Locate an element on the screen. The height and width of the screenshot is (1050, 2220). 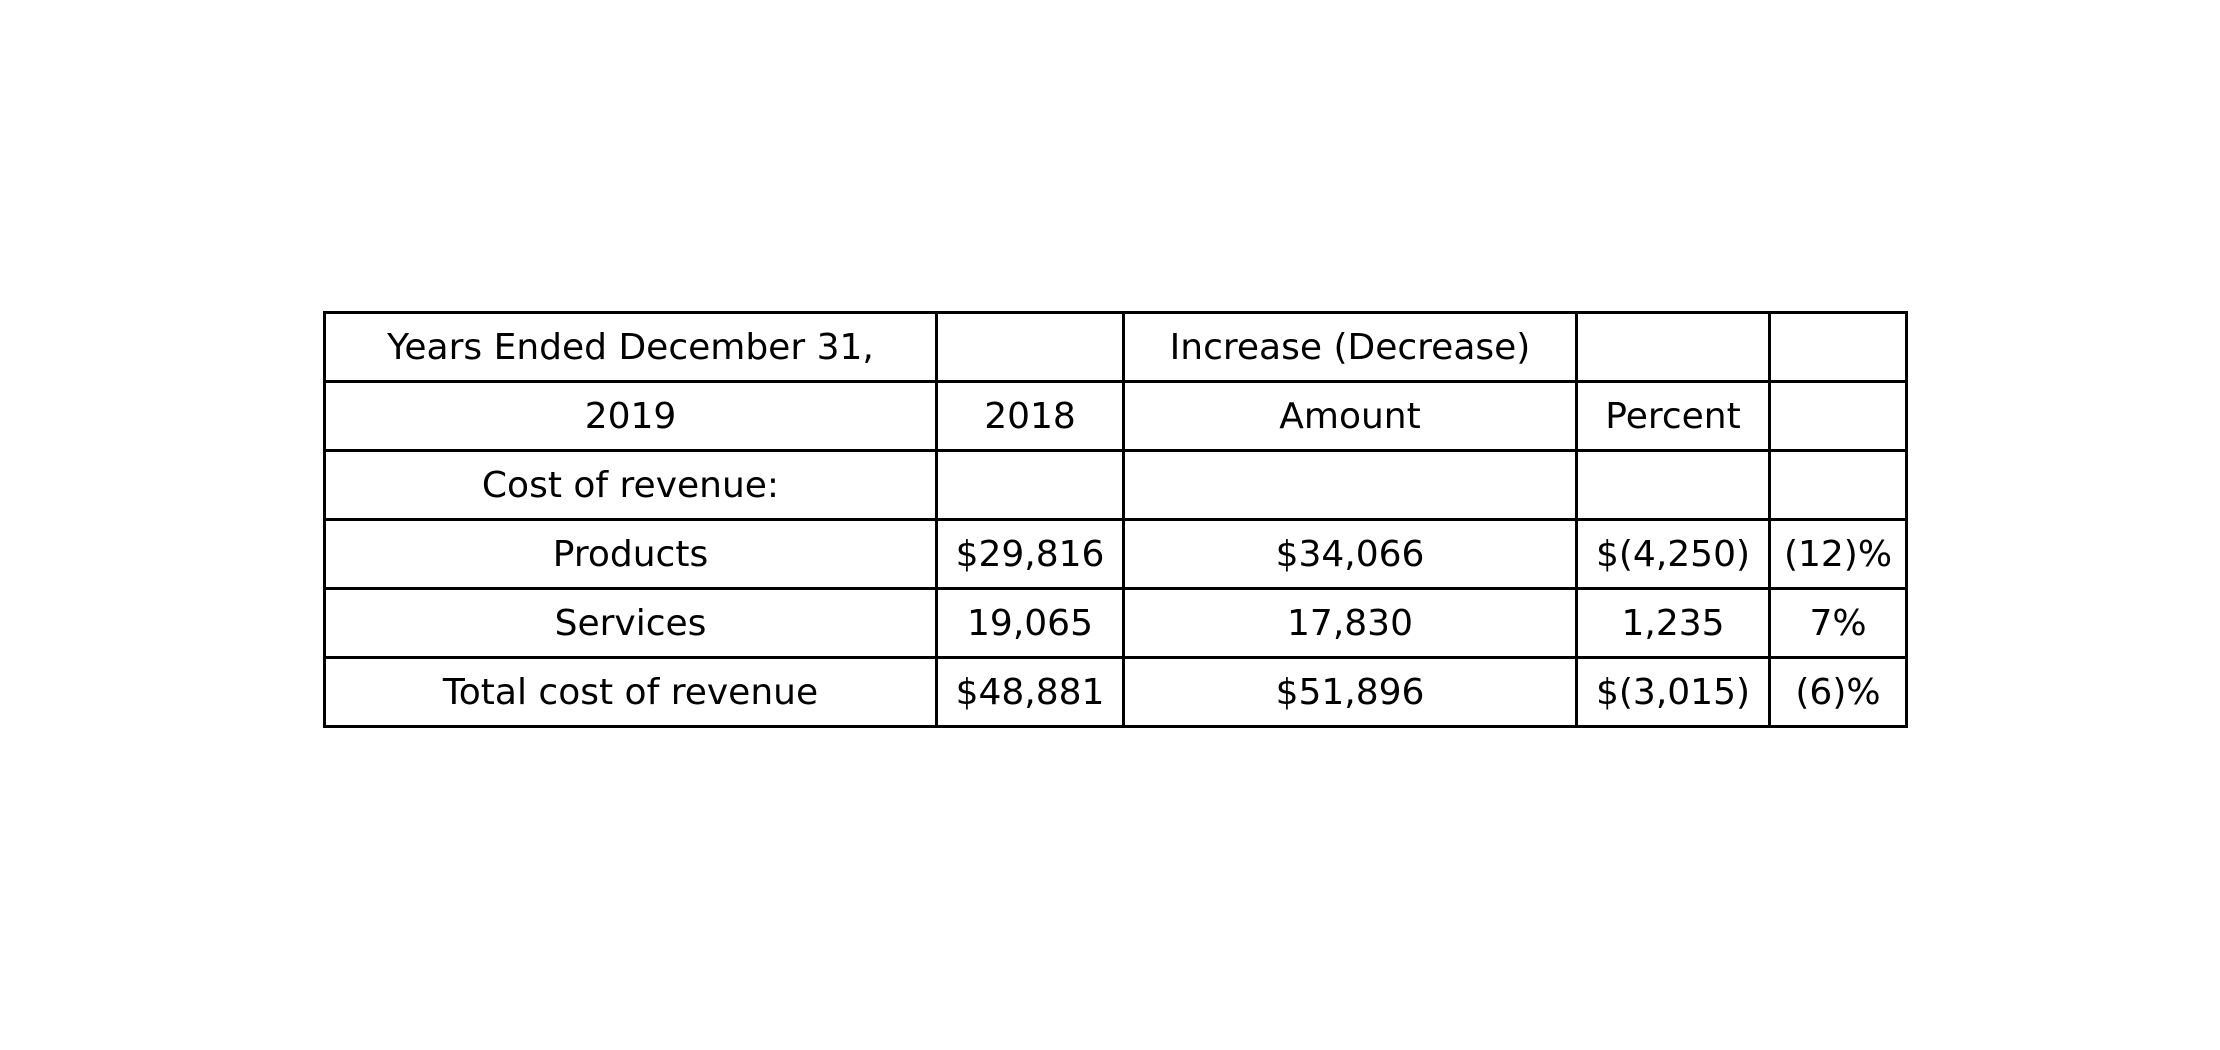
table-cell: Percent is located at coordinates (1673, 416).